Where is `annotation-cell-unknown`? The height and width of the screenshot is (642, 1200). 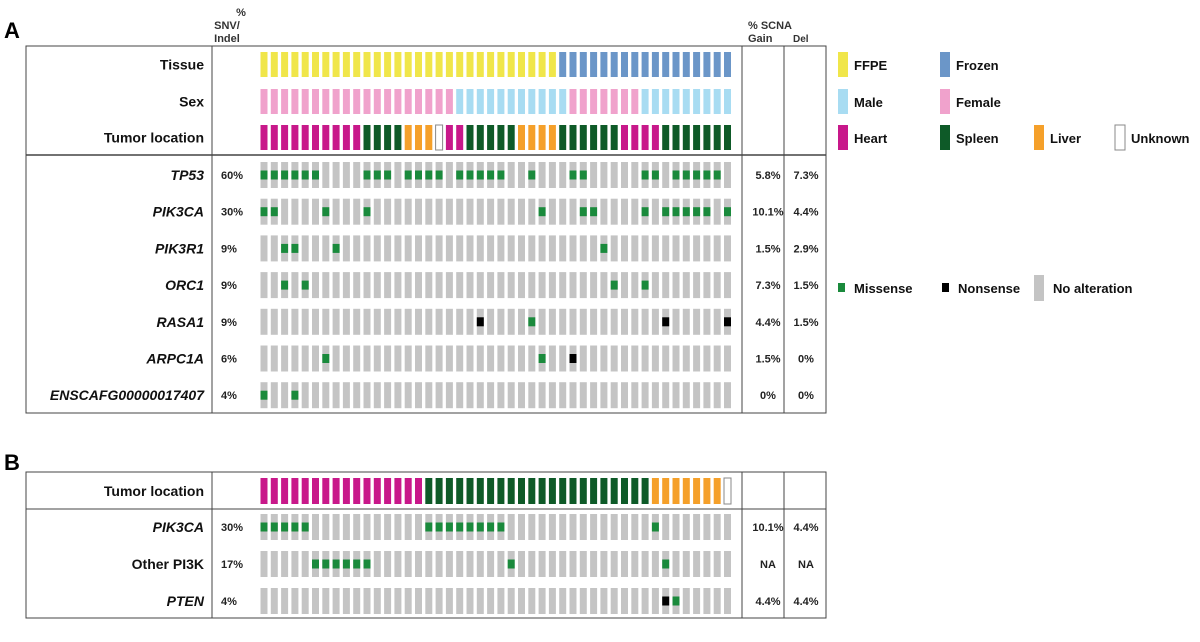
annotation-cell-unknown is located at coordinates (727, 491).